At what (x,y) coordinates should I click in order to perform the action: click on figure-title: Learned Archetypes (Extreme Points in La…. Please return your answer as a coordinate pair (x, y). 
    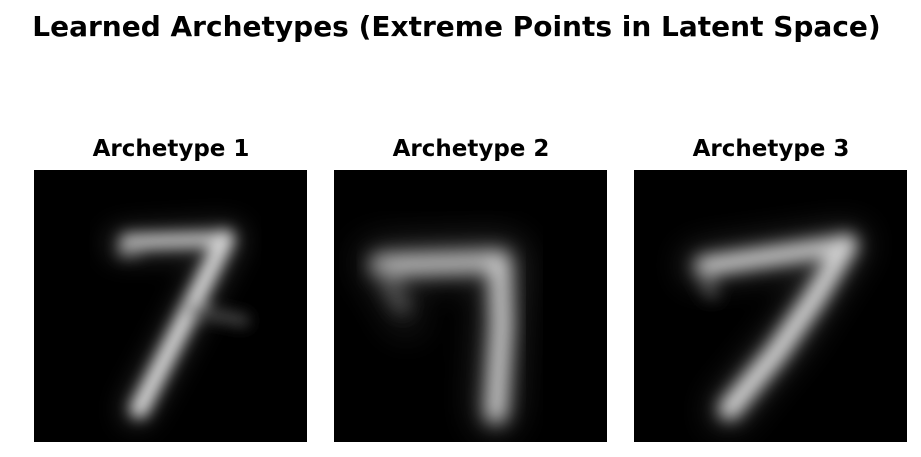
    Looking at the image, I should click on (456, 26).